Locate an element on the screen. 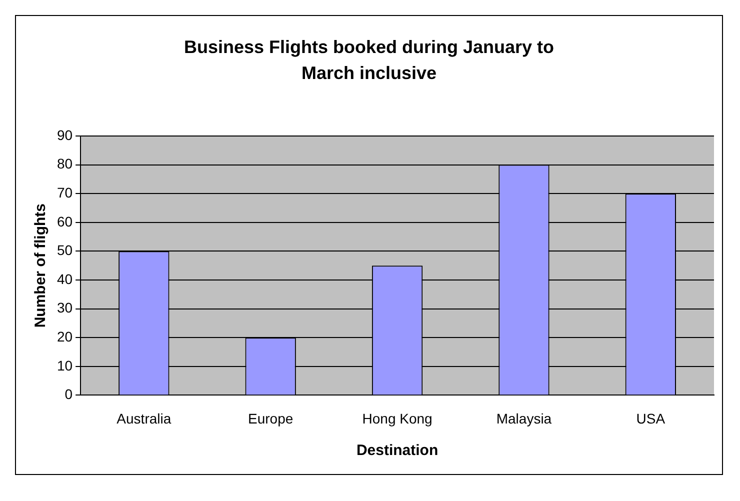 Image resolution: width=740 pixels, height=501 pixels. x-axis-title: Destination is located at coordinates (397, 451).